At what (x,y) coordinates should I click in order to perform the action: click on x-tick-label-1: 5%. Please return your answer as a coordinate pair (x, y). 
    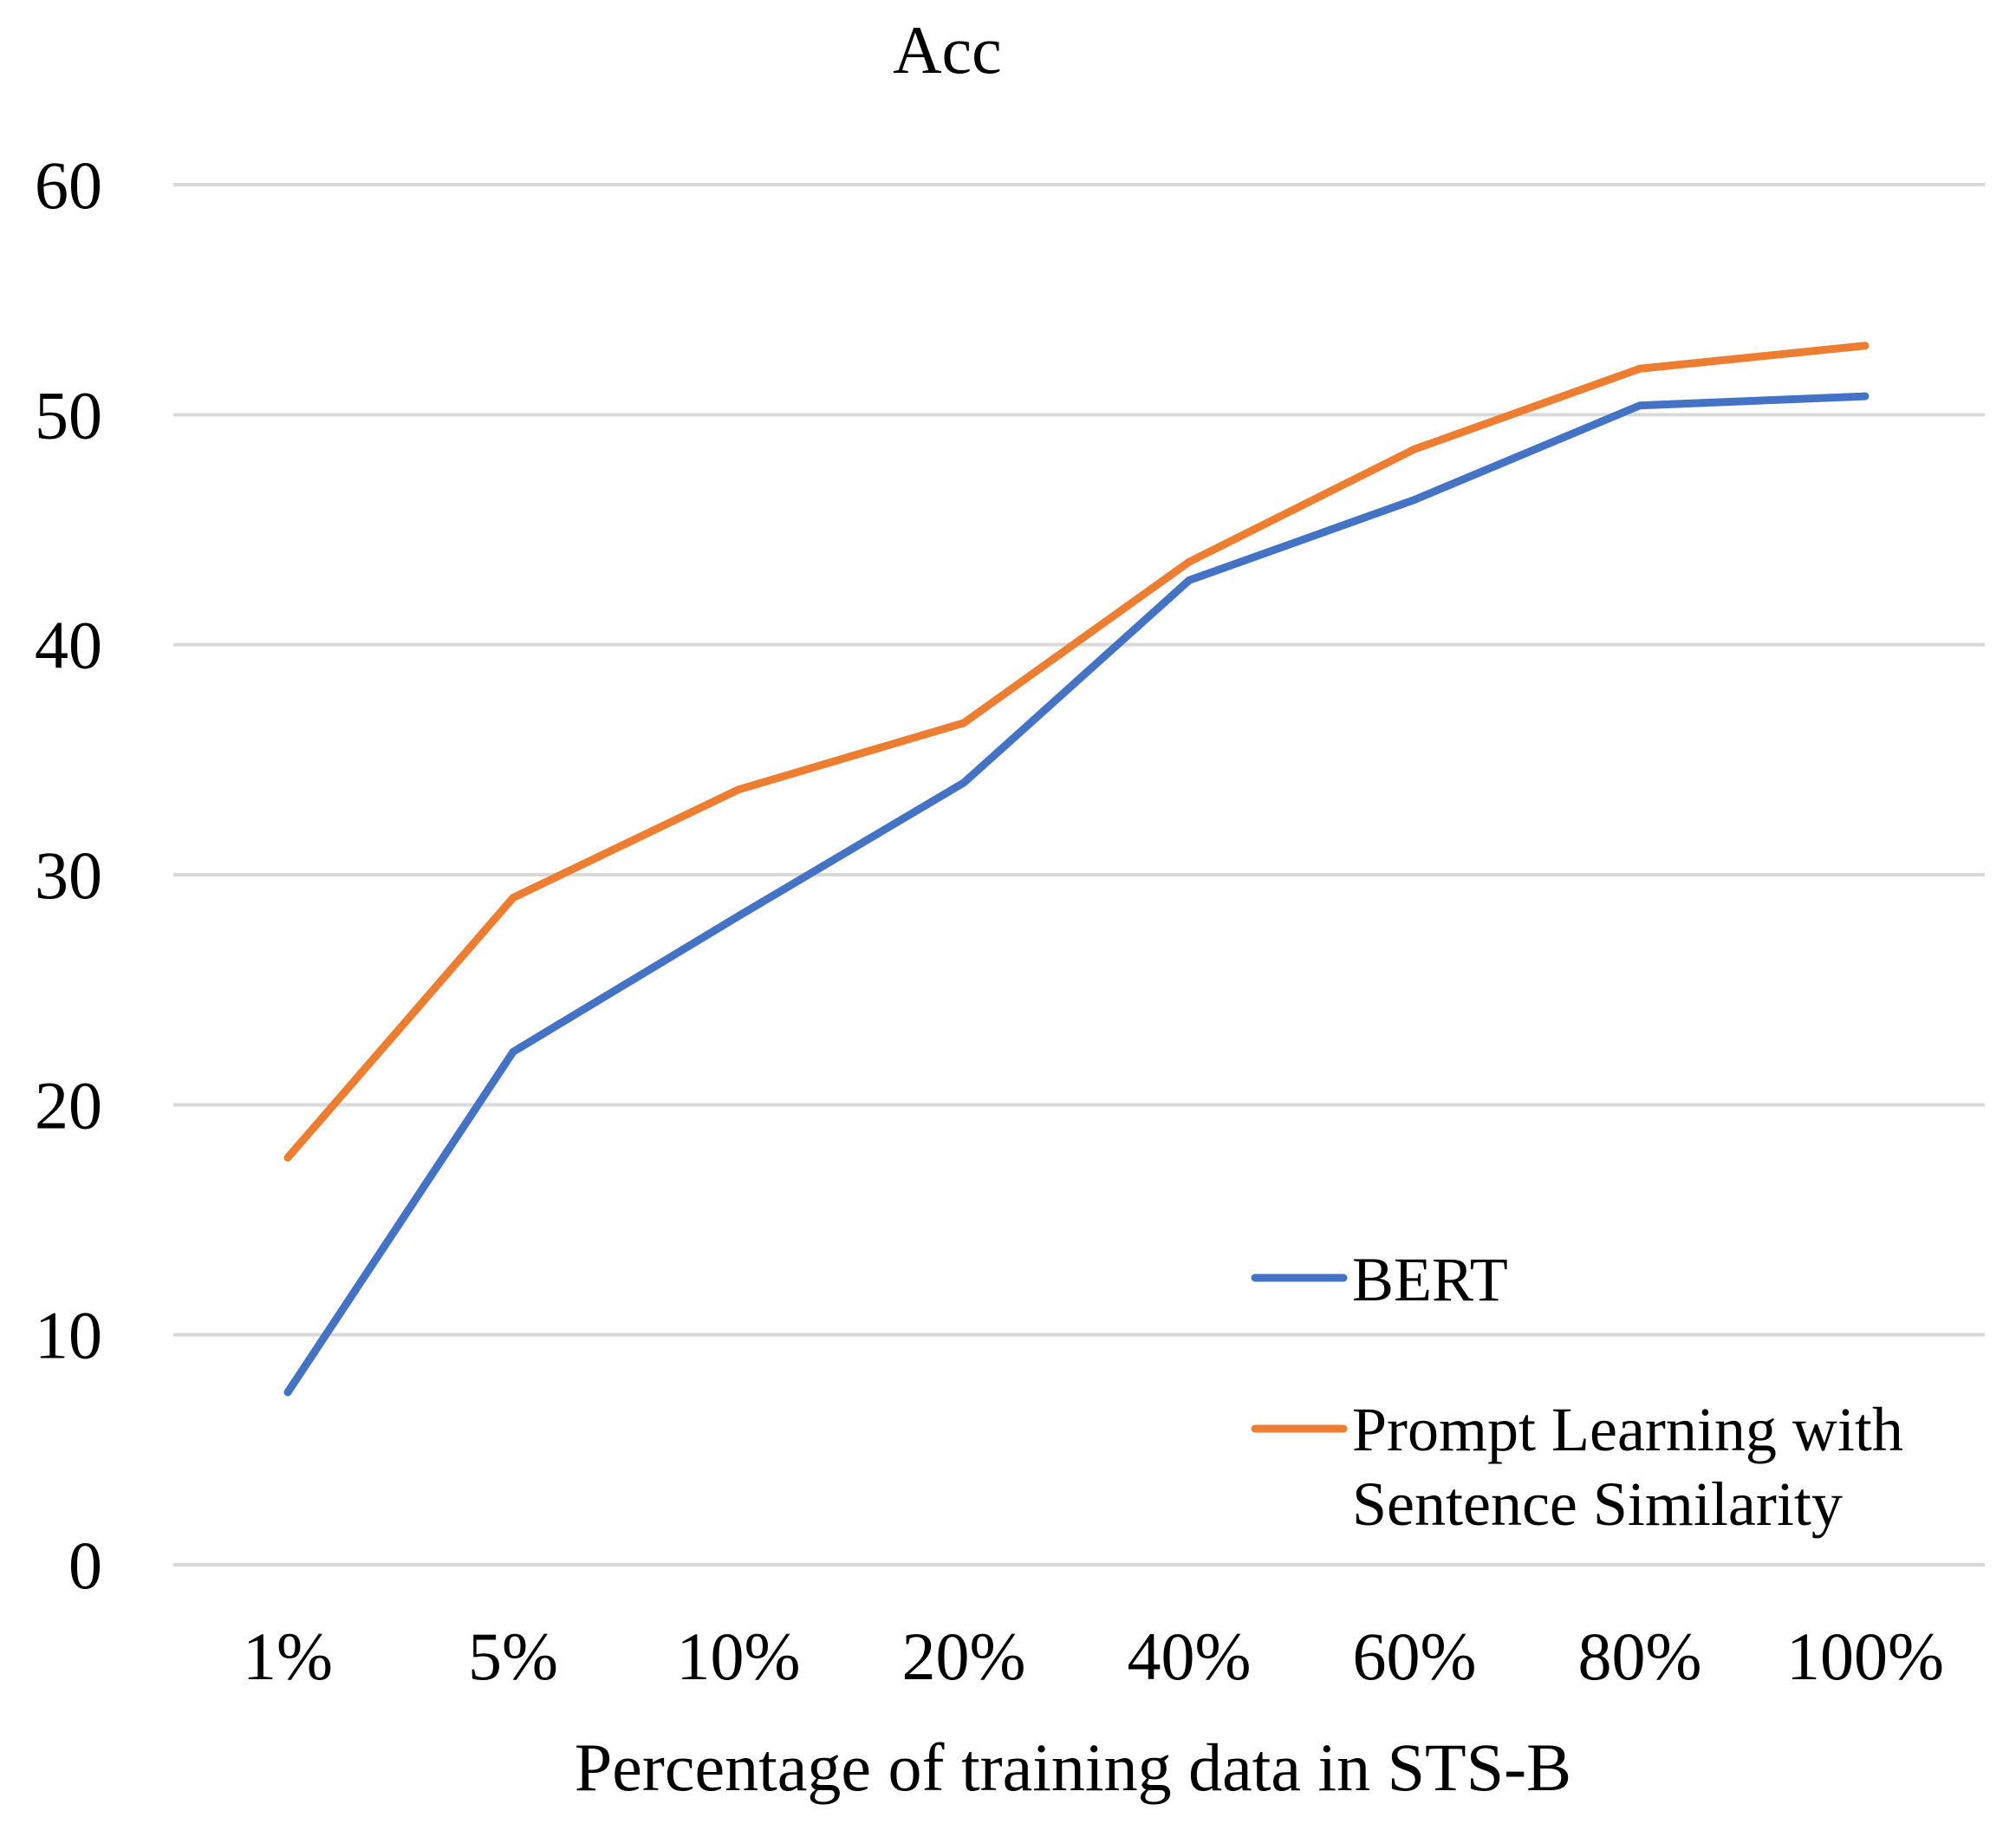
    Looking at the image, I should click on (513, 1656).